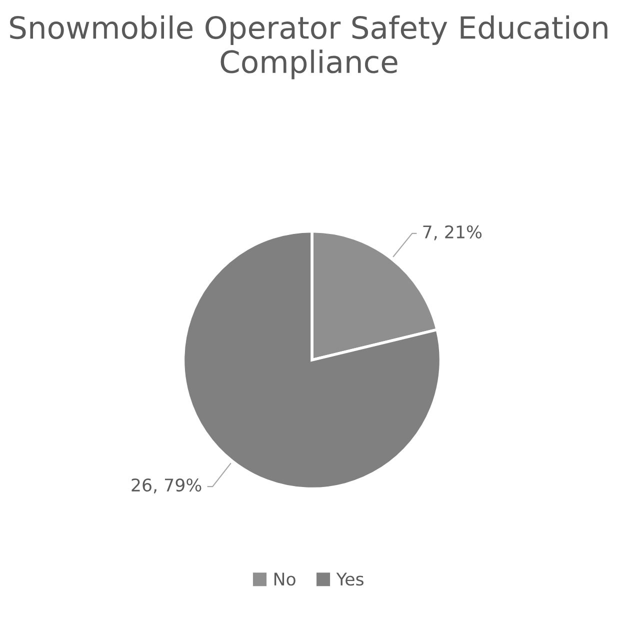 Image resolution: width=618 pixels, height=617 pixels. What do you see at coordinates (285, 579) in the screenshot?
I see `legend-label: No` at bounding box center [285, 579].